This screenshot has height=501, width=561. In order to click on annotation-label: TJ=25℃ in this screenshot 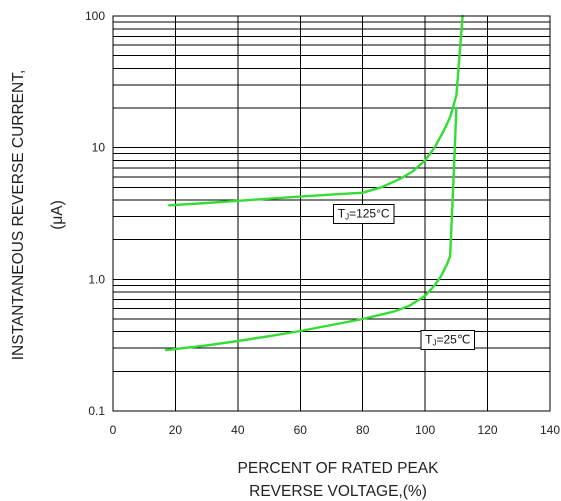, I will do `click(447, 340)`.